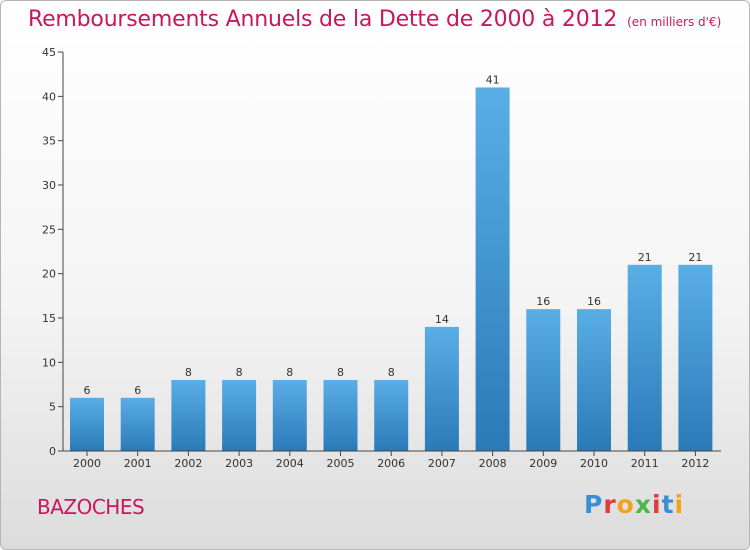 The height and width of the screenshot is (550, 750). What do you see at coordinates (341, 463) in the screenshot?
I see `x-tick-label: 2005` at bounding box center [341, 463].